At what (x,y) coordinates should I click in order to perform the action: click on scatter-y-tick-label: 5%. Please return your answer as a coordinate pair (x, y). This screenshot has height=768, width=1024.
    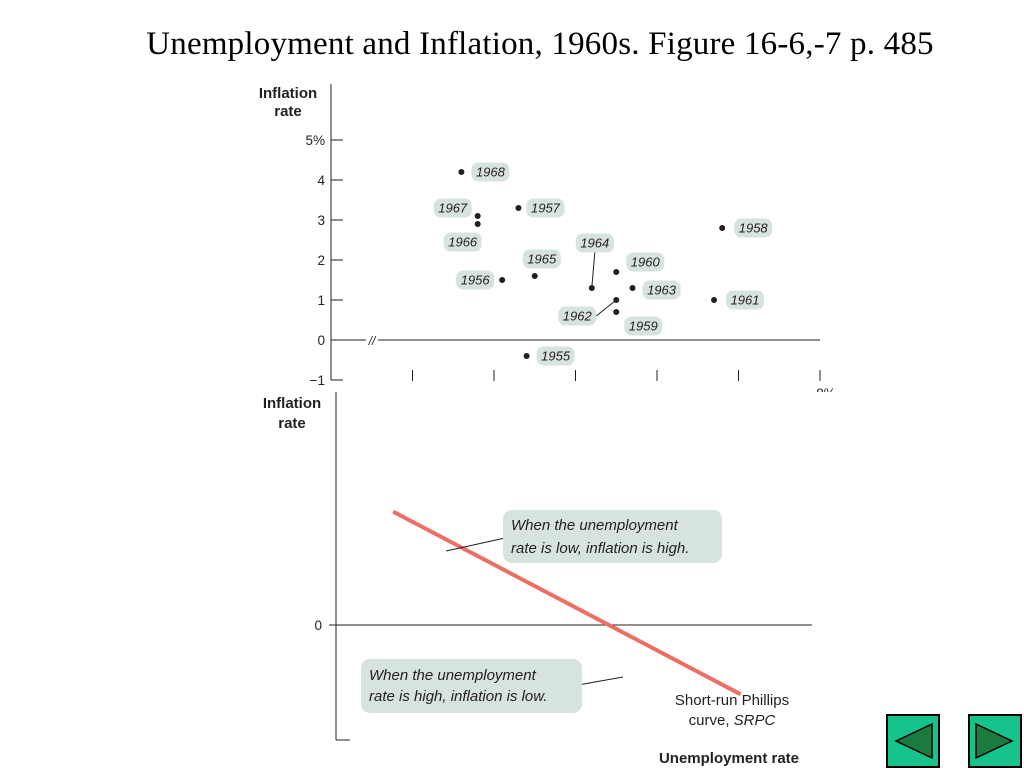
    Looking at the image, I should click on (315, 140).